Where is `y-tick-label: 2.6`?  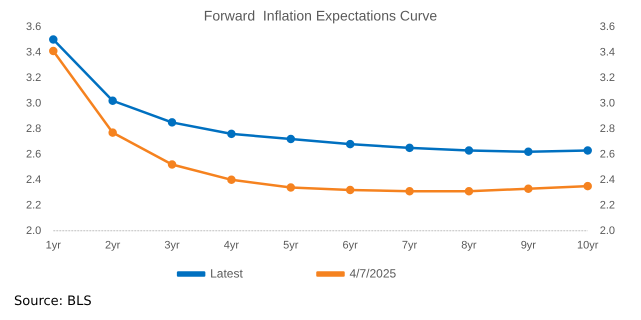
y-tick-label: 2.6 is located at coordinates (34, 154).